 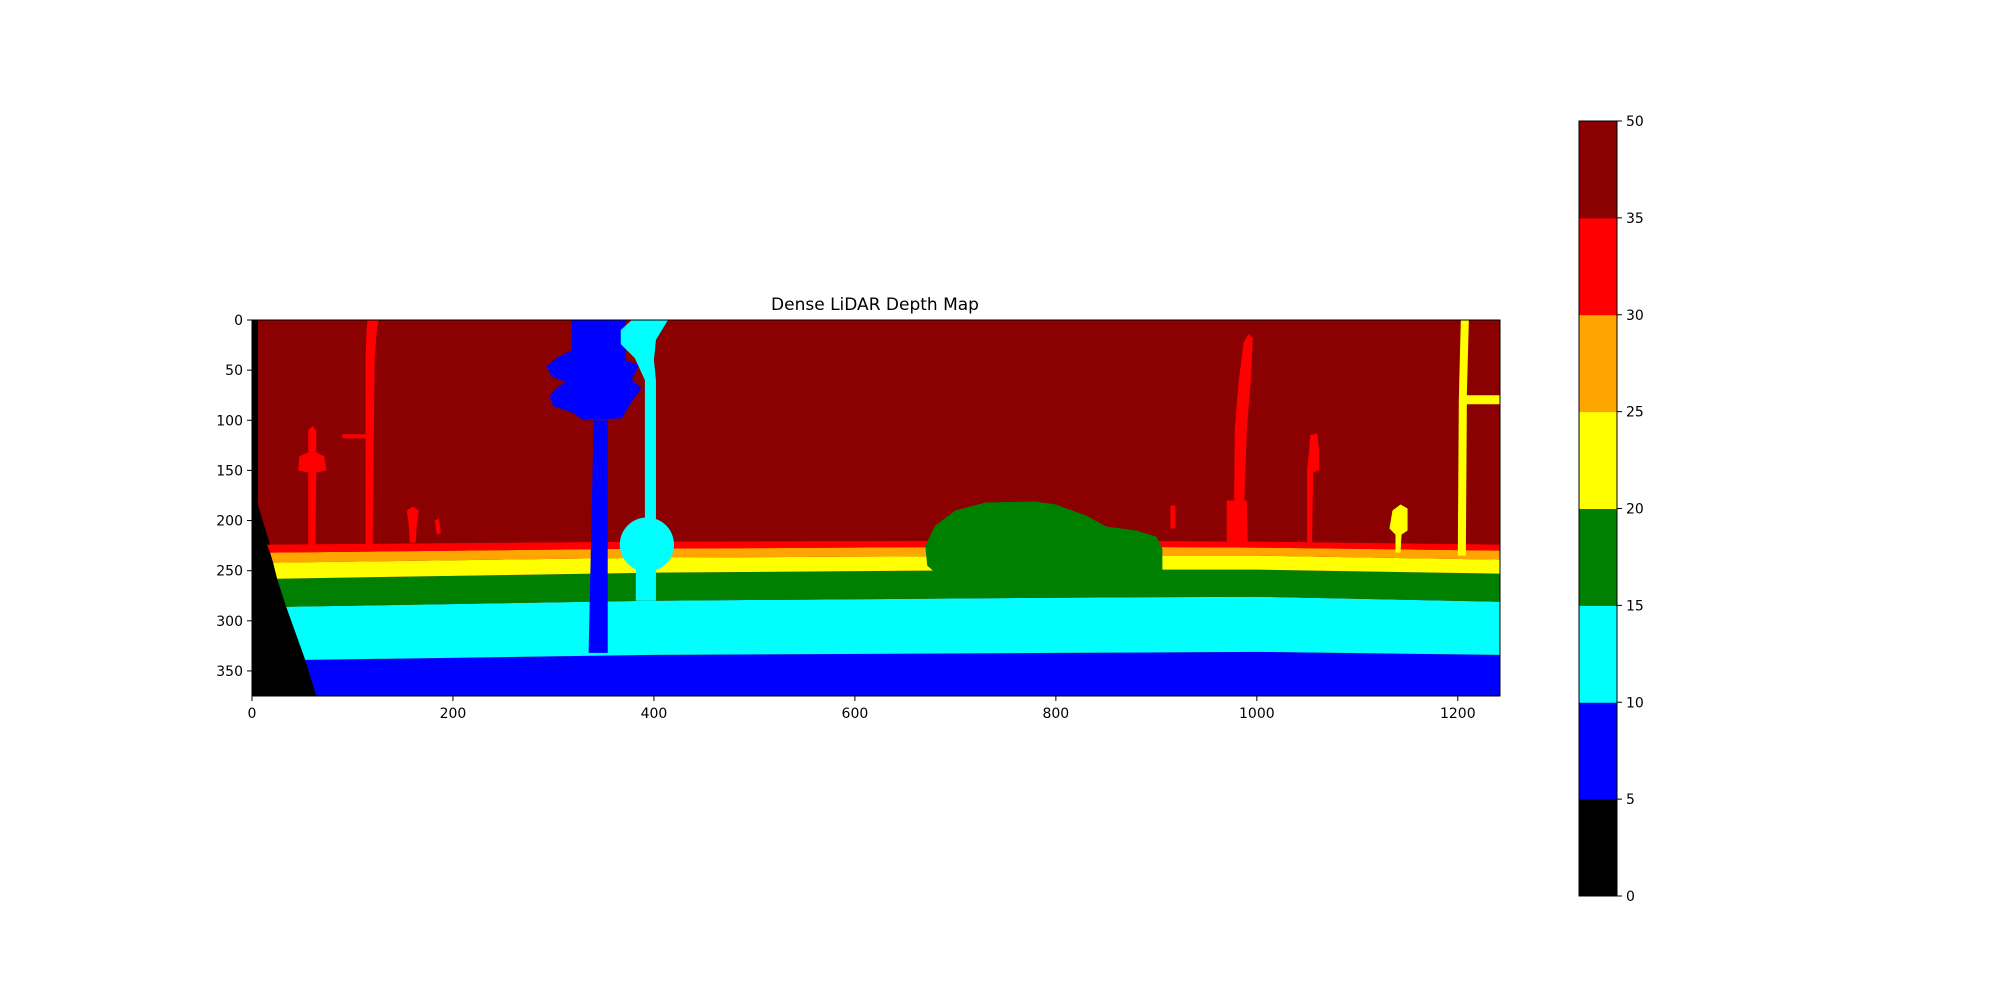 What do you see at coordinates (234, 496) in the screenshot?
I see `y-axis: 0 50 100 150 200 250 300 350` at bounding box center [234, 496].